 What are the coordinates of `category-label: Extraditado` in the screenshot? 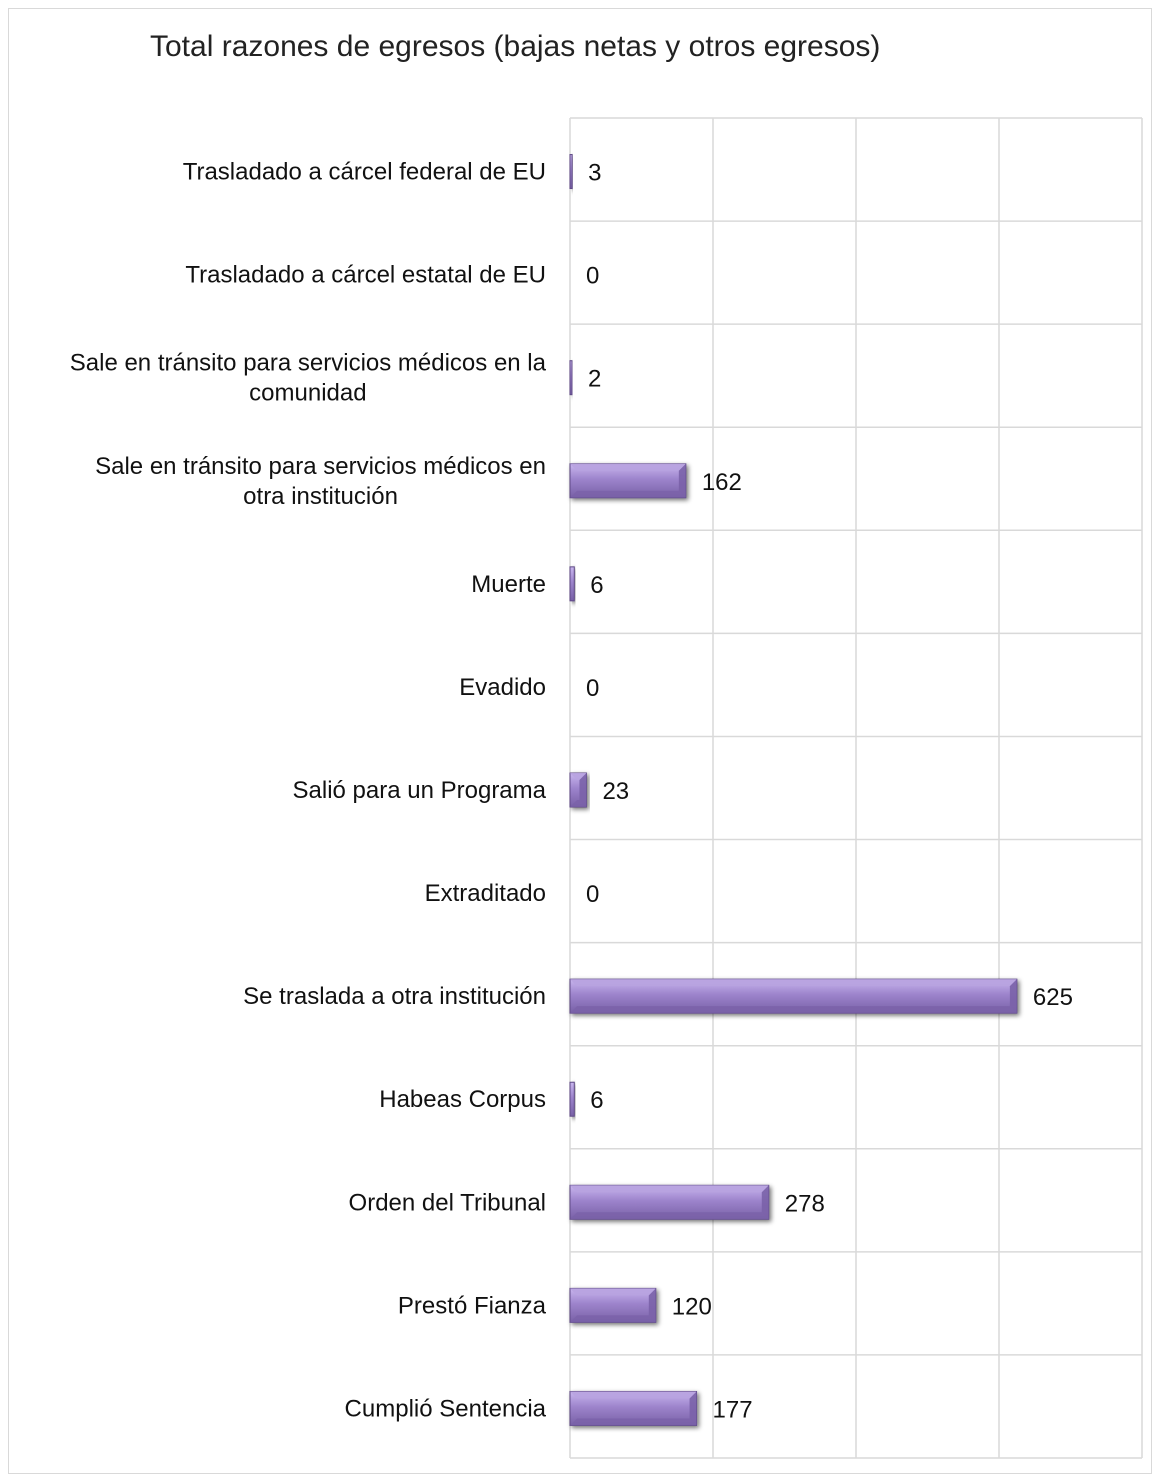 It's located at (485, 893).